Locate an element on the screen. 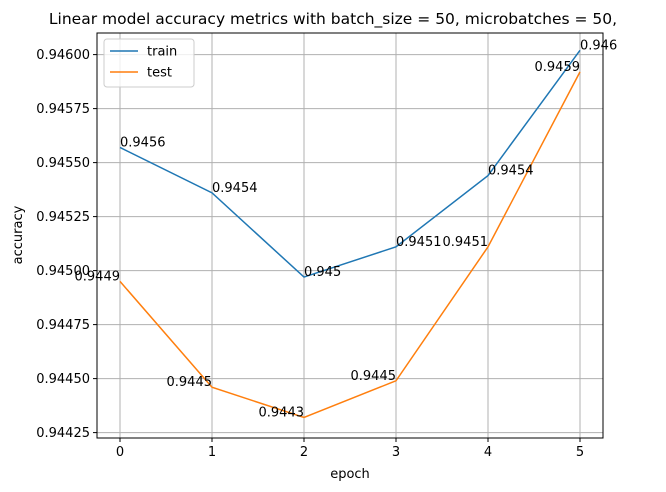 The height and width of the screenshot is (492, 666). y-tick-label: 0.94475 is located at coordinates (63, 325).